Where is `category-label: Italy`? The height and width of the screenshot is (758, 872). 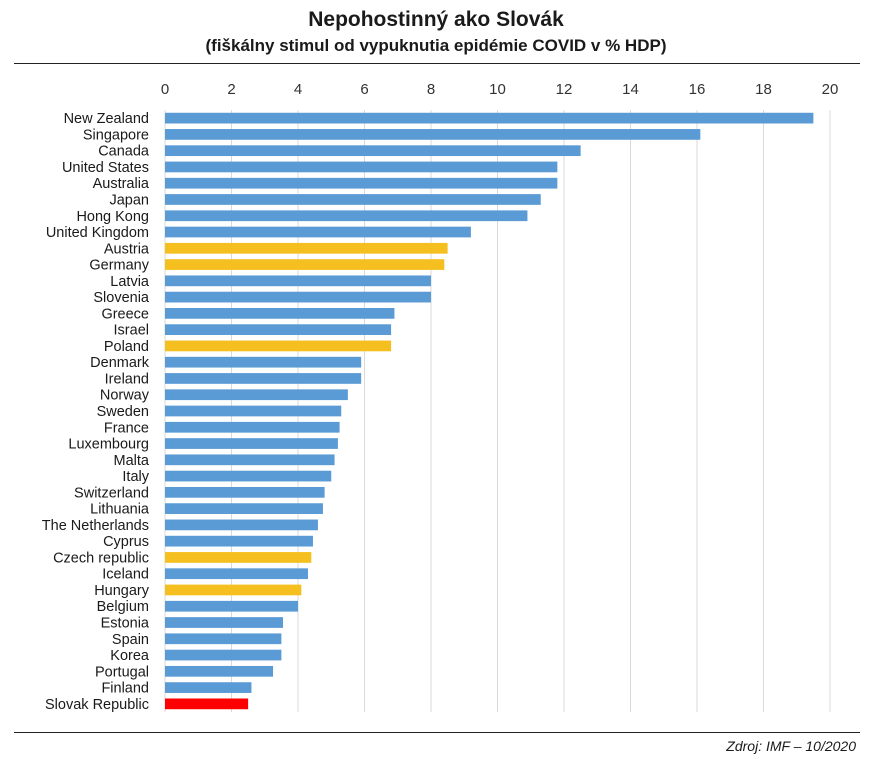 category-label: Italy is located at coordinates (135, 477).